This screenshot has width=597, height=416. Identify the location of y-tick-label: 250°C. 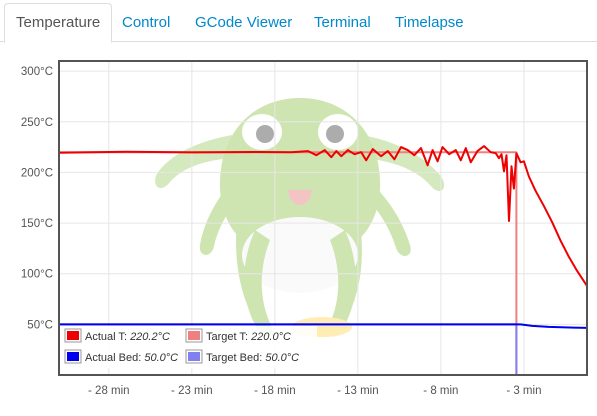
(37, 123).